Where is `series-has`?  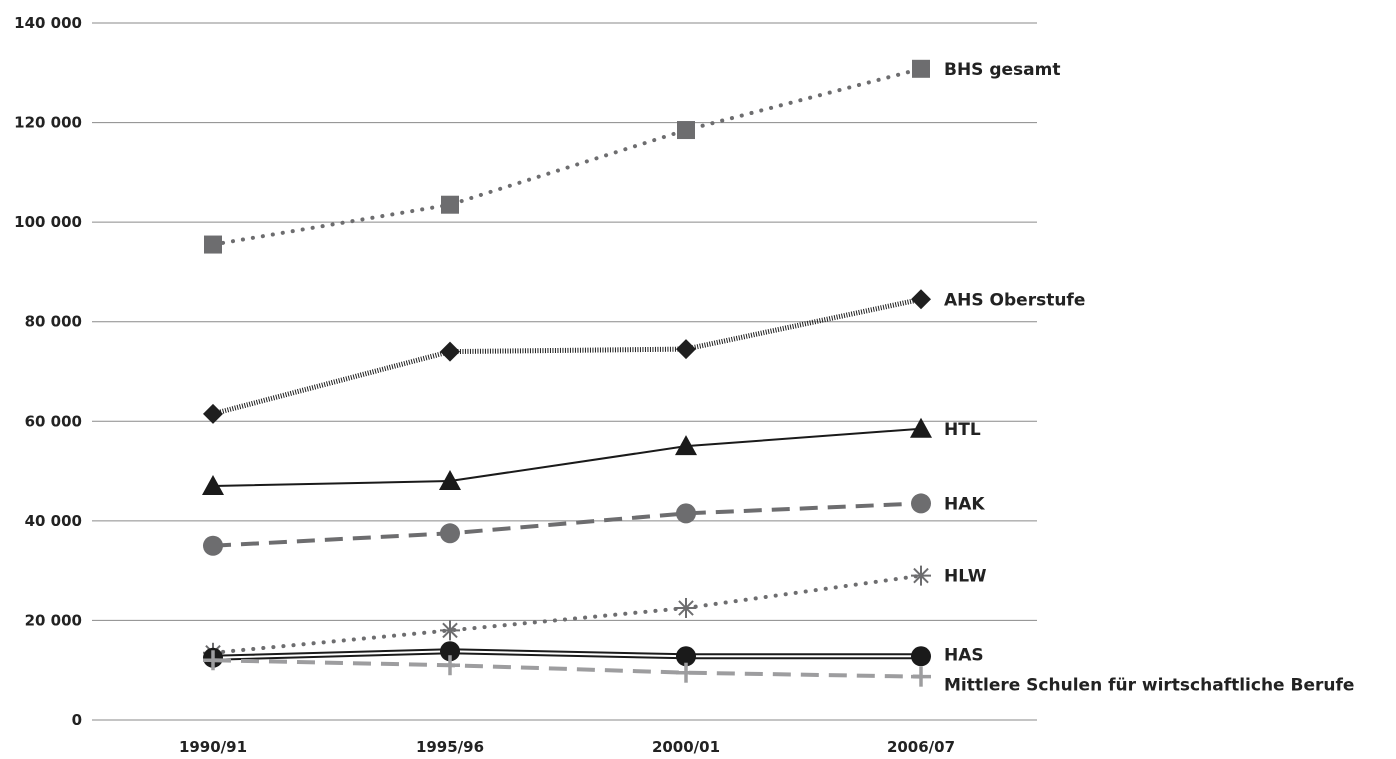 series-has is located at coordinates (567, 654).